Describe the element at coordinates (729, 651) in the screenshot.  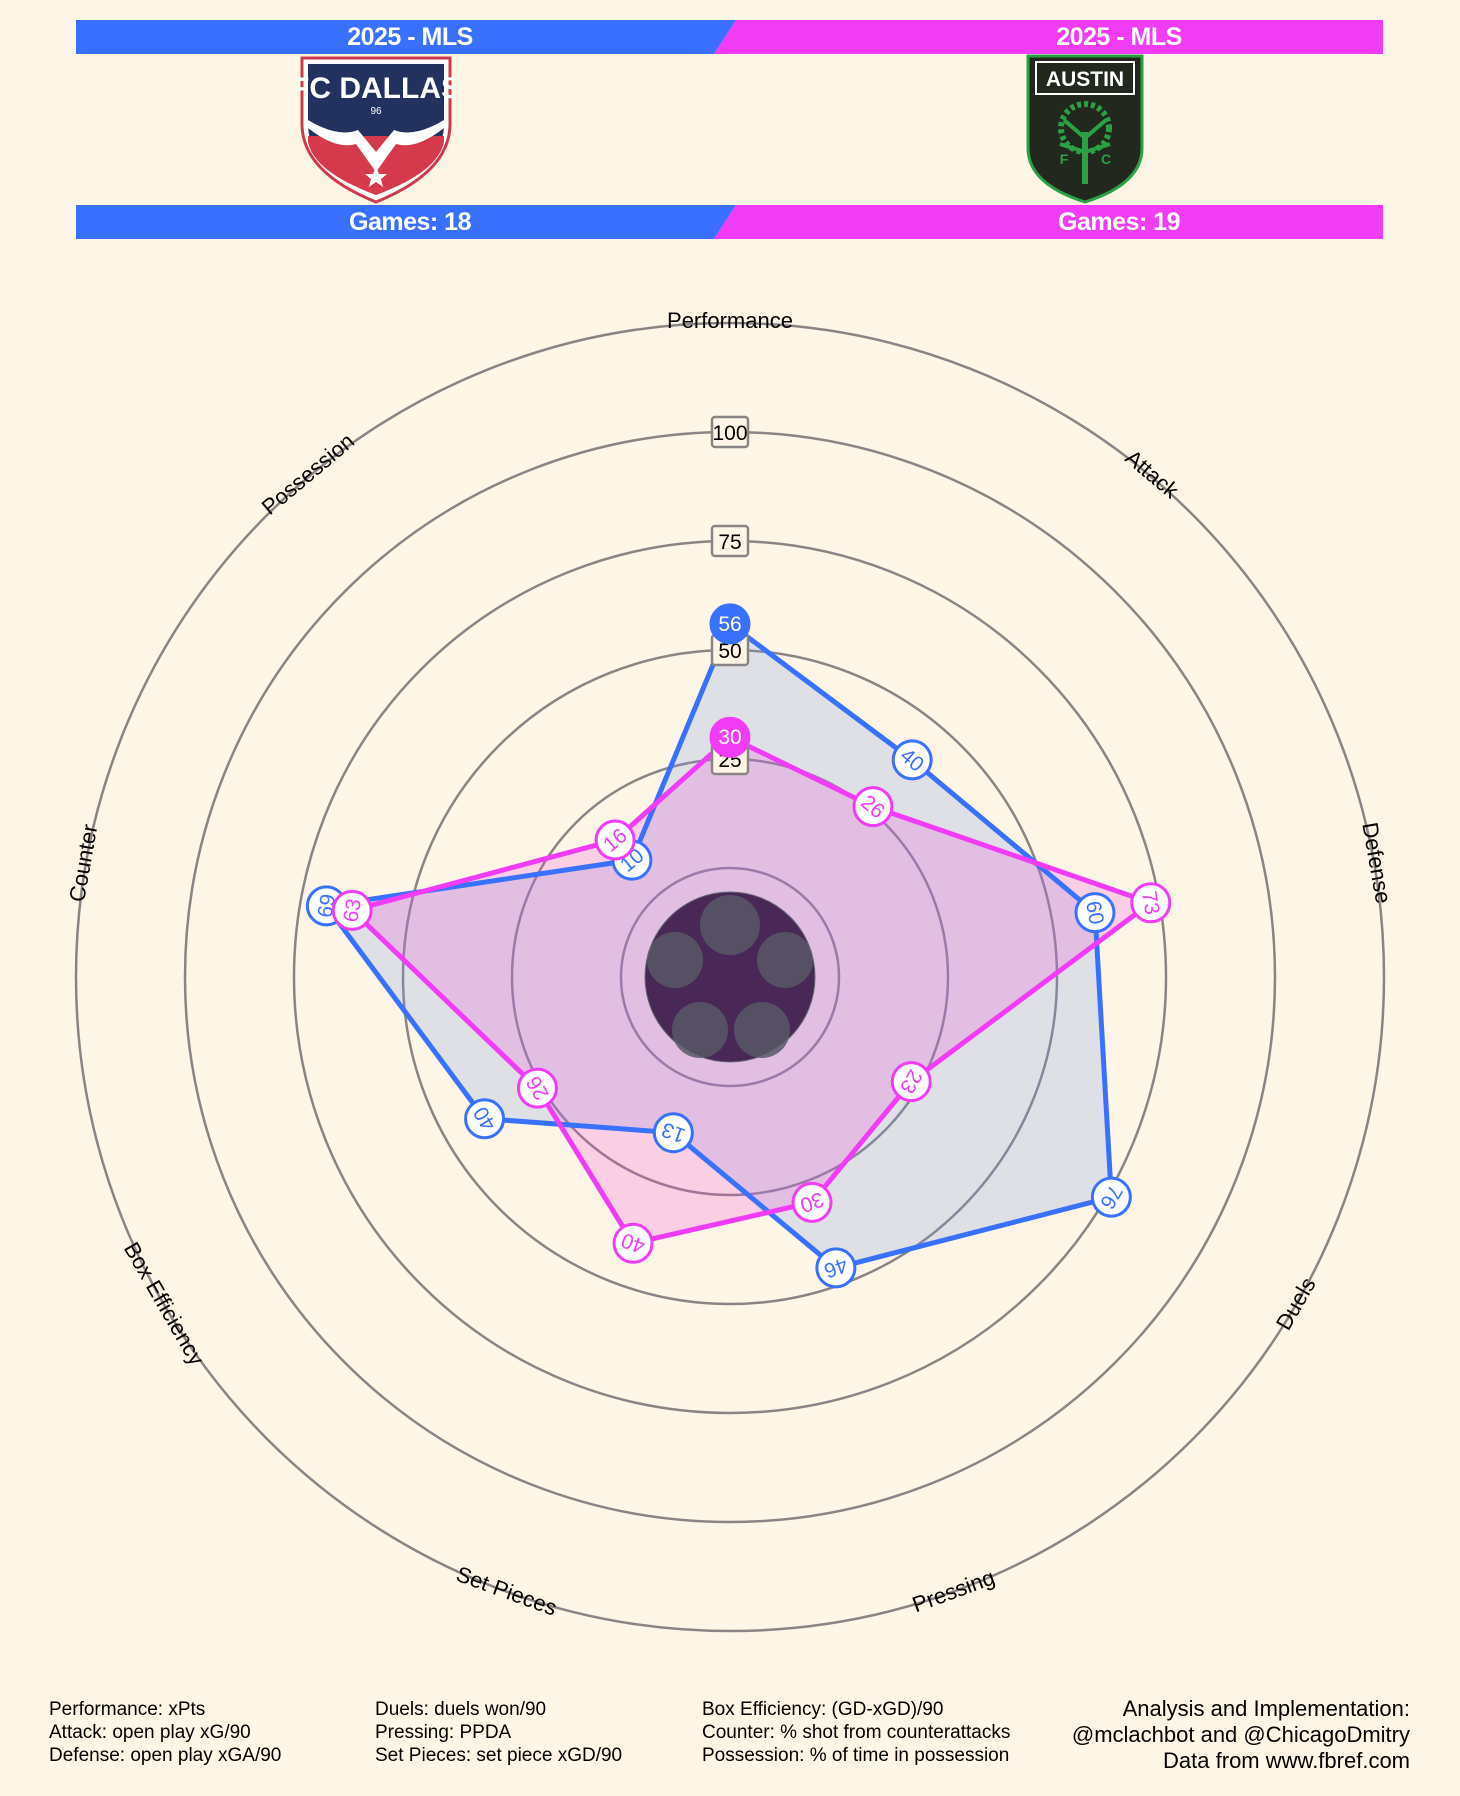
I see `ring-label: 50` at that location.